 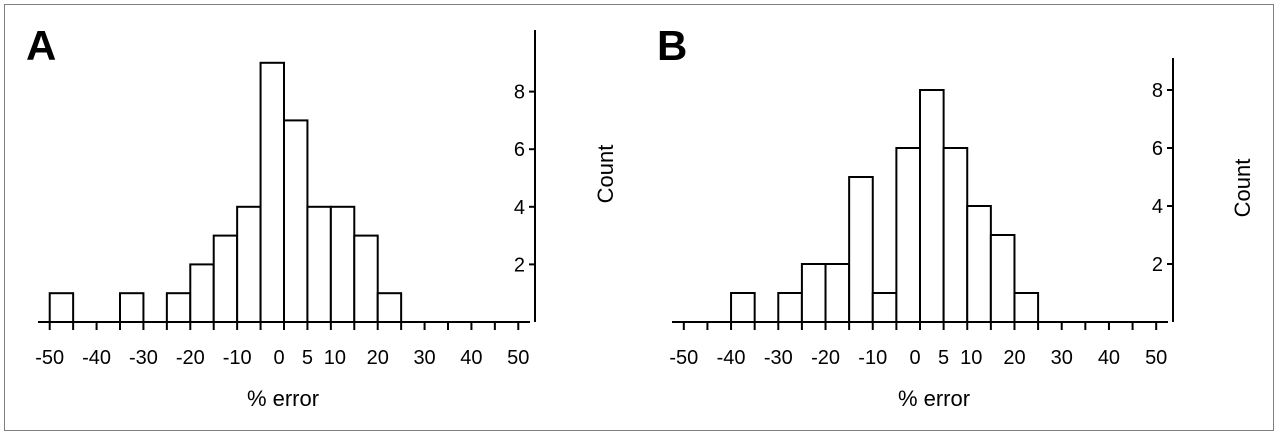 I want to click on panel-a-x-tick-label: 40, so click(x=471, y=358).